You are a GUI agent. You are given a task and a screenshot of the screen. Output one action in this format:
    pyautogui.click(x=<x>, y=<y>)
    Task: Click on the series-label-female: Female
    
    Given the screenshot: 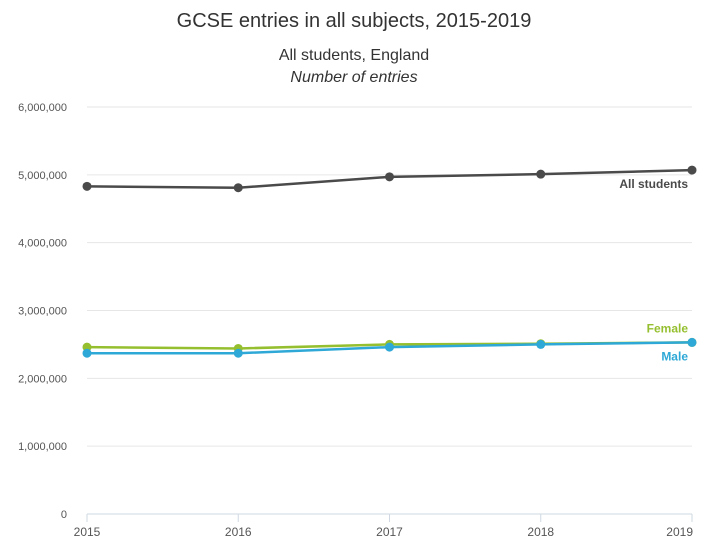 What is the action you would take?
    pyautogui.click(x=668, y=328)
    